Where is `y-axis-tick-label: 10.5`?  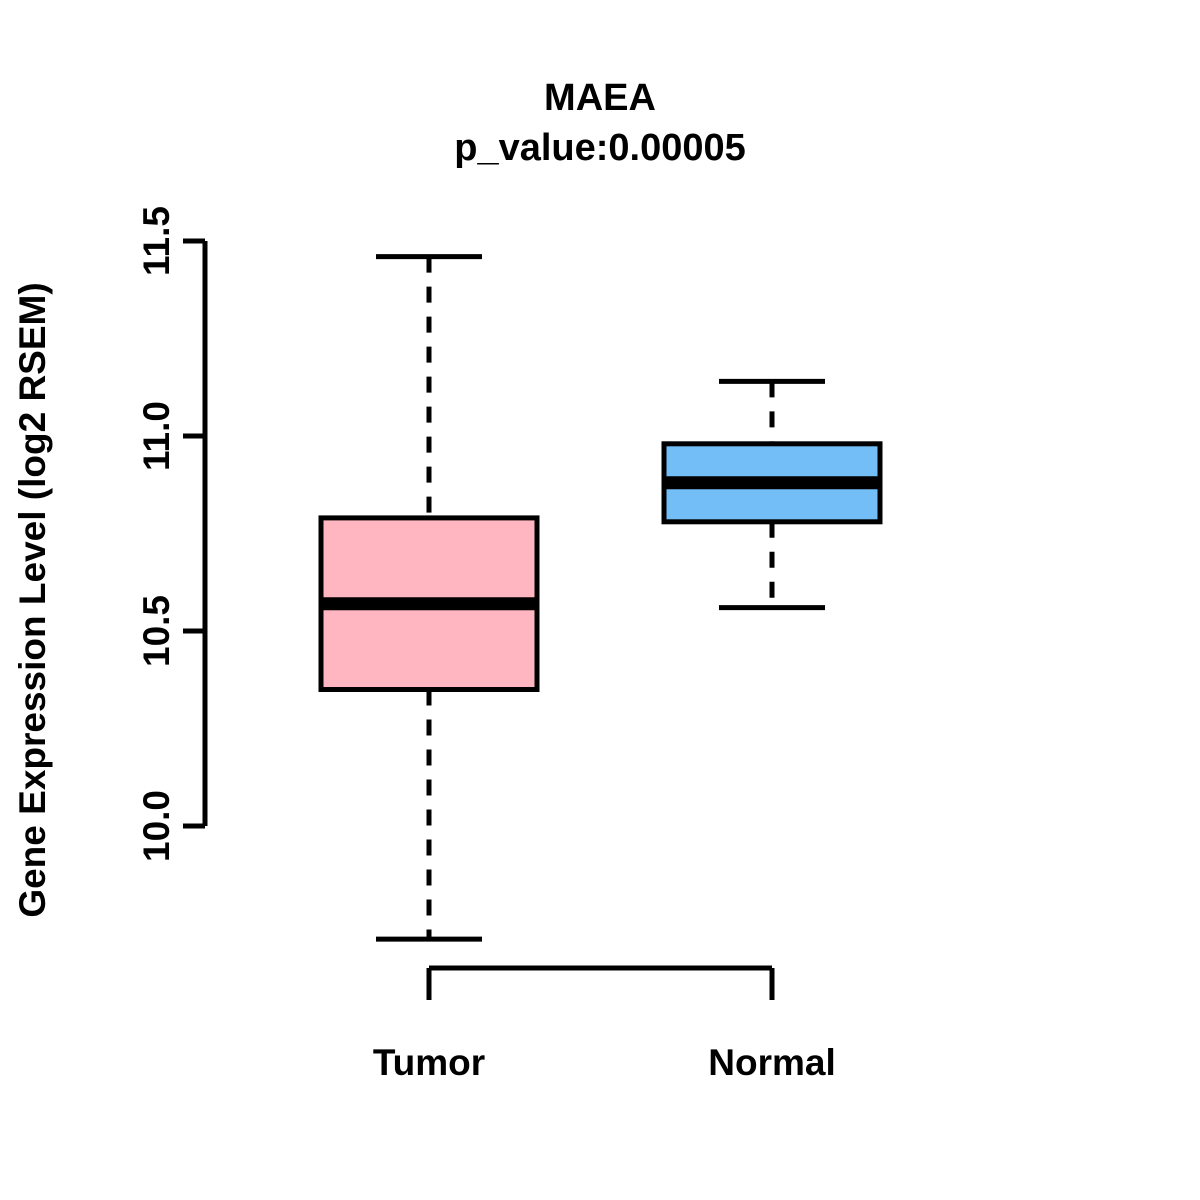 y-axis-tick-label: 10.5 is located at coordinates (156, 631).